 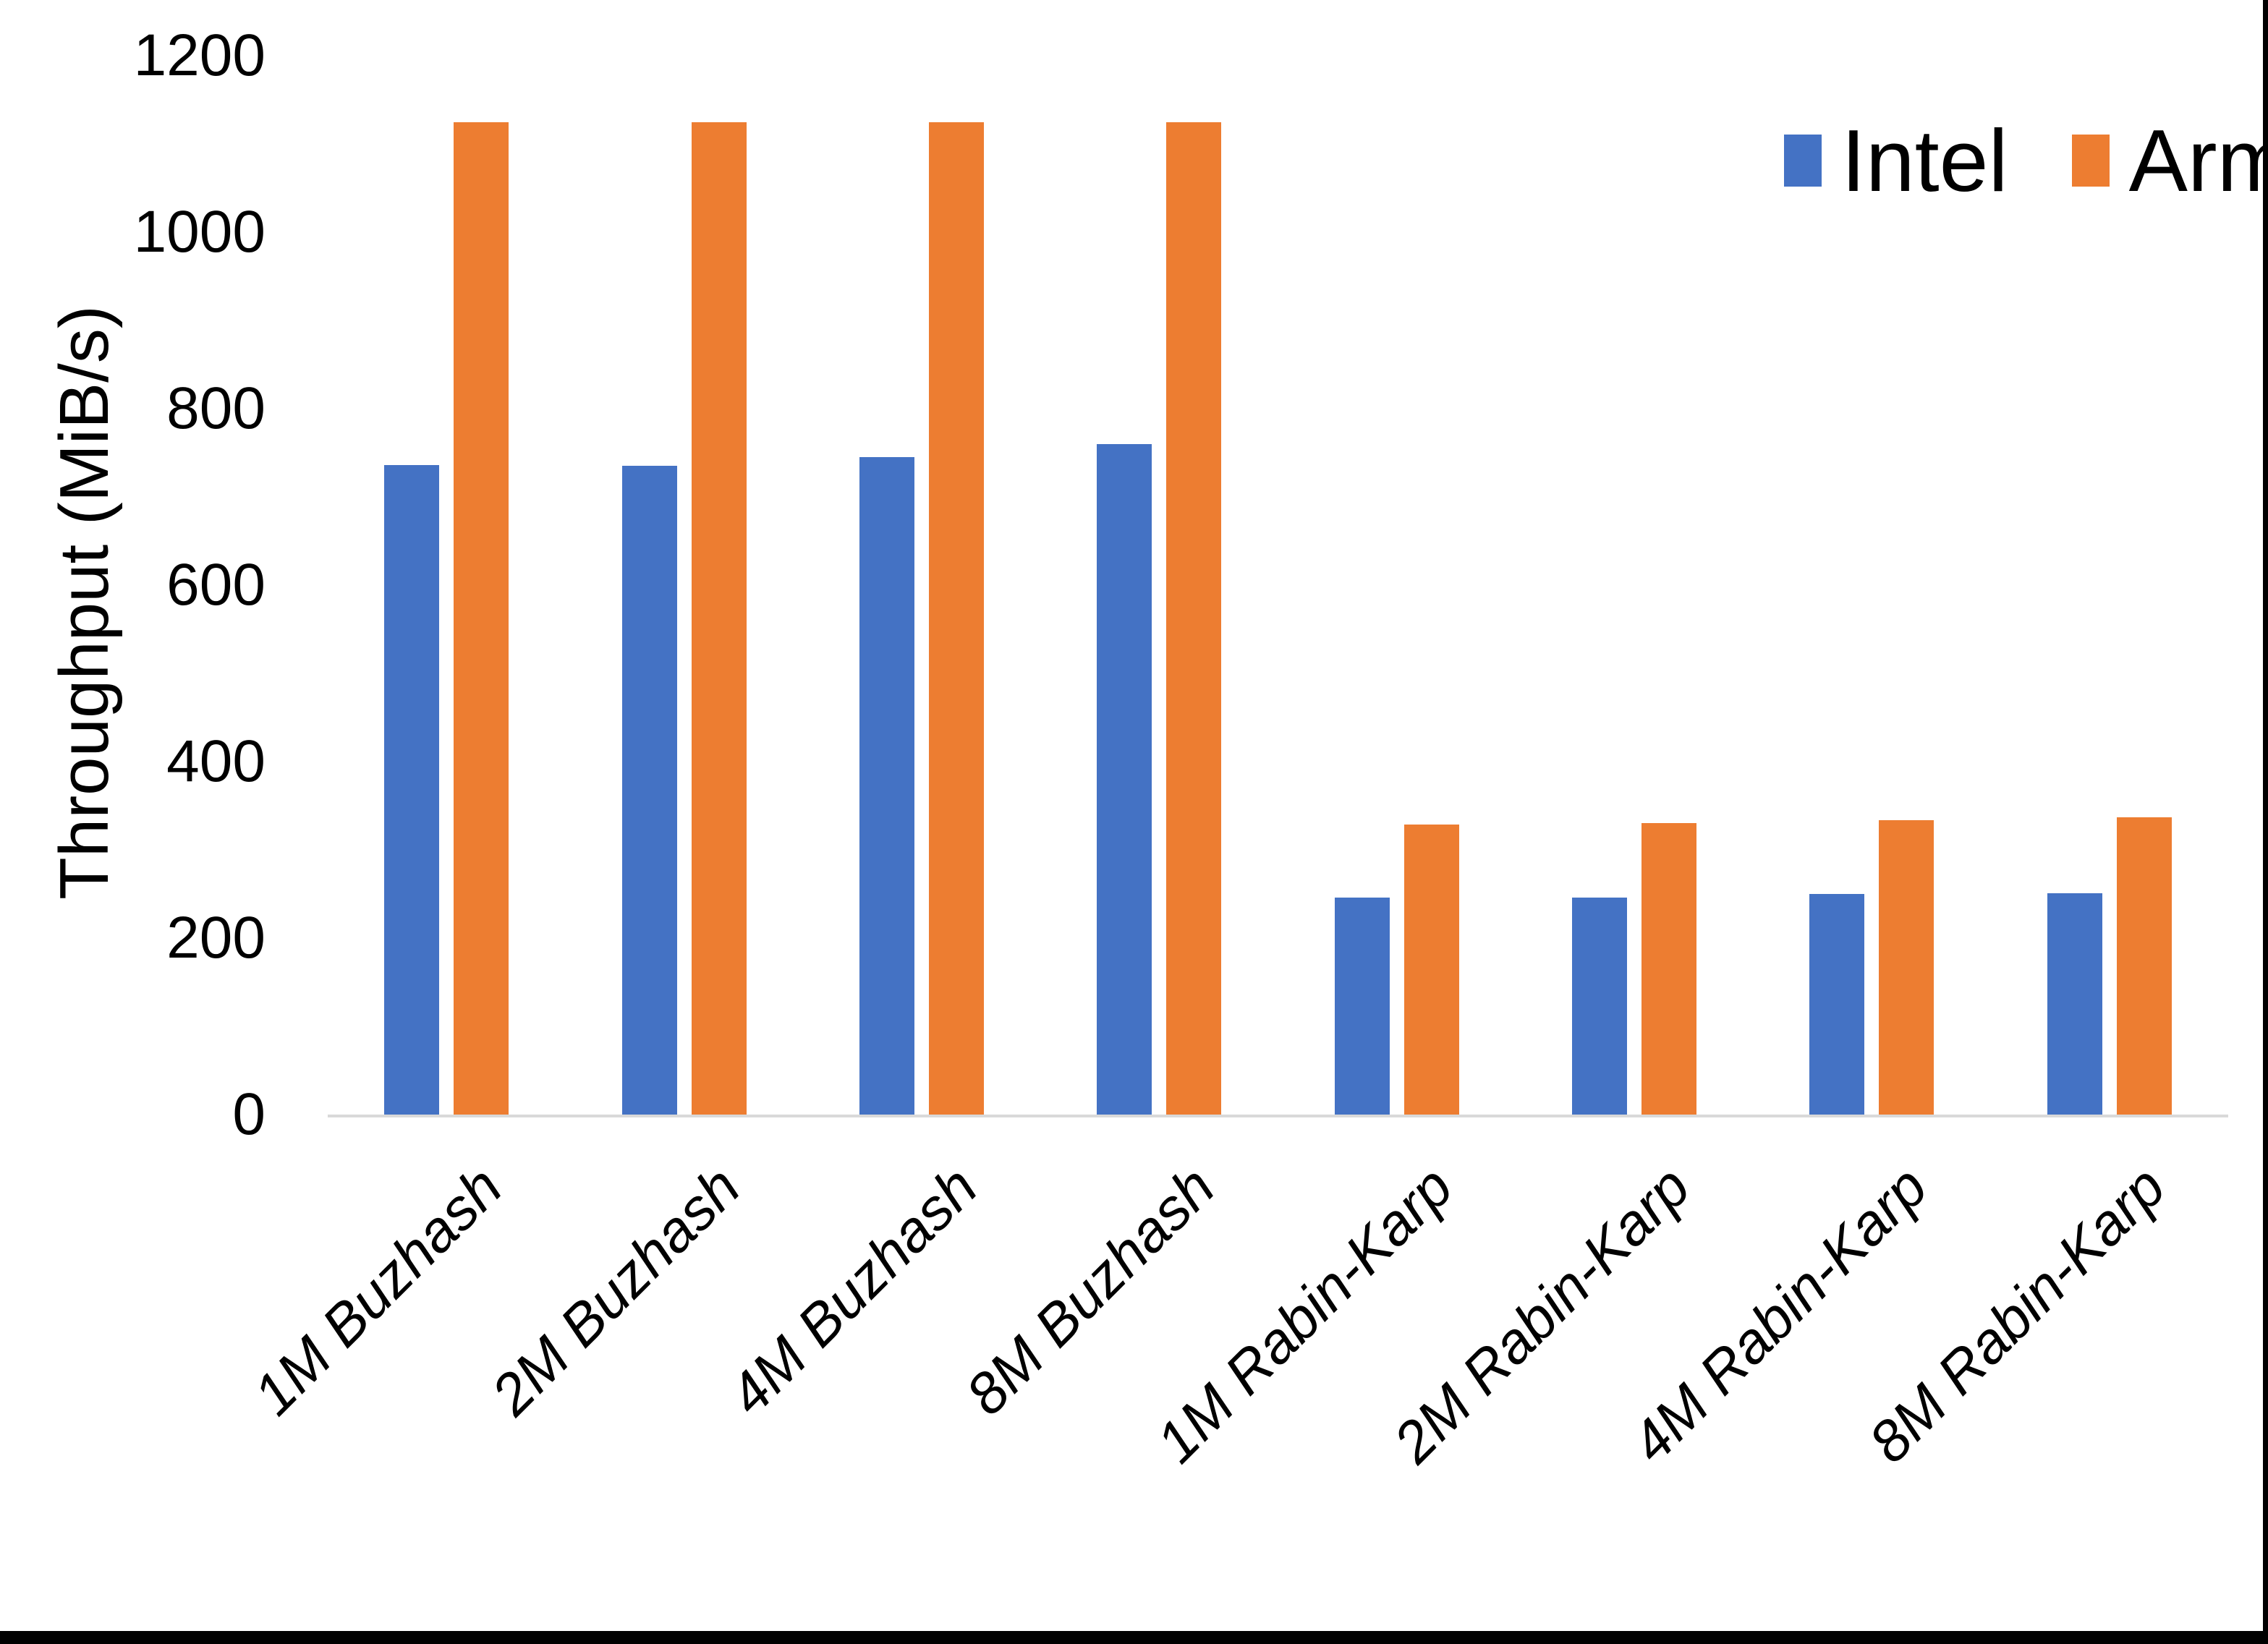 What do you see at coordinates (412, 790) in the screenshot?
I see `bar-intel-1m-buzhash` at bounding box center [412, 790].